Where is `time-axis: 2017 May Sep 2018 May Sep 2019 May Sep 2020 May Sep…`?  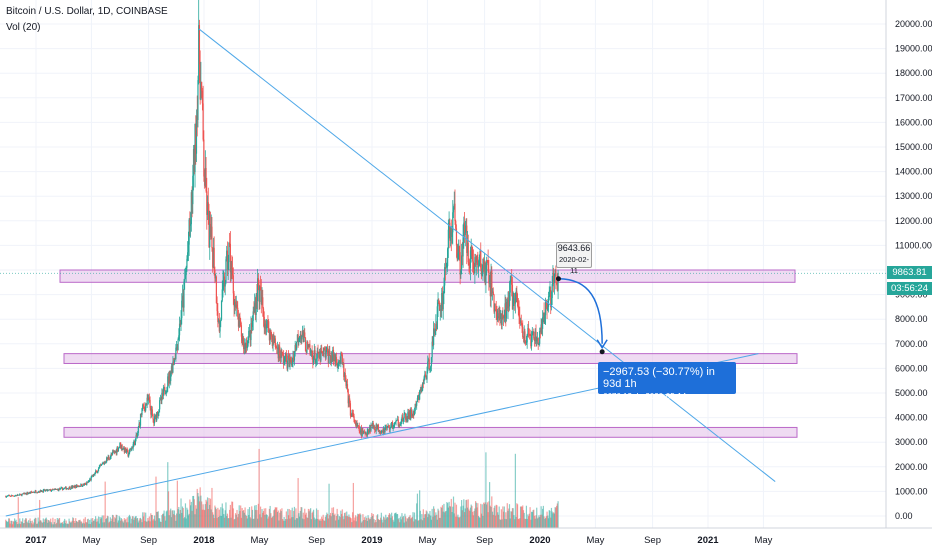 time-axis: 2017 May Sep 2018 May Sep 2019 May Sep 2020 May Sep… is located at coordinates (398, 540).